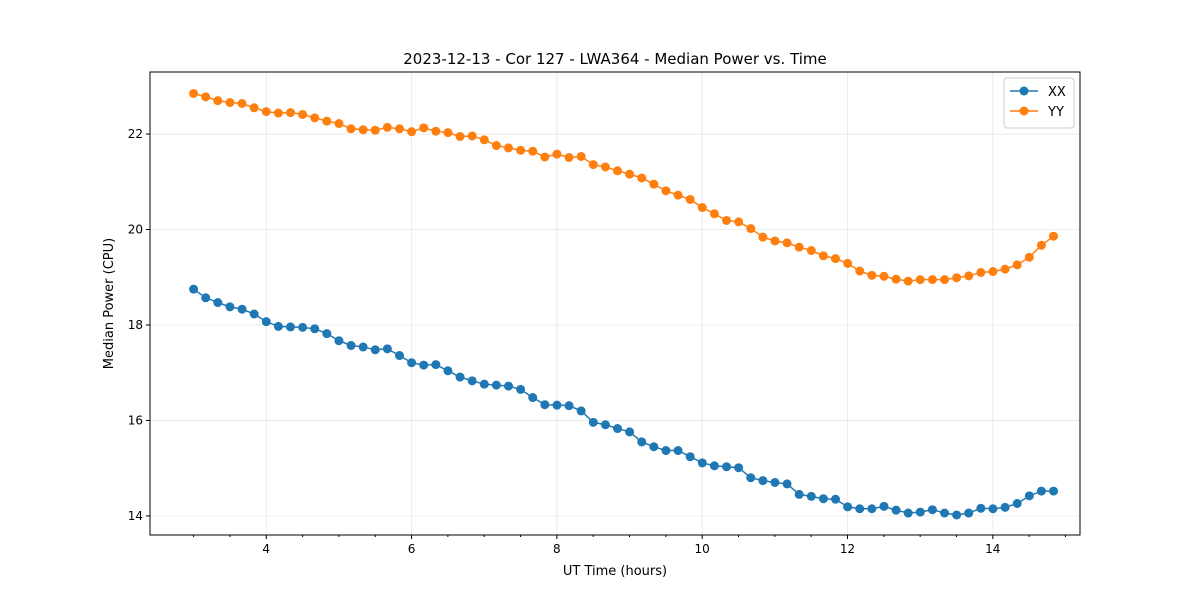 This screenshot has height=600, width=1200. Describe the element at coordinates (1057, 92) in the screenshot. I see `legend-label: XX` at that location.